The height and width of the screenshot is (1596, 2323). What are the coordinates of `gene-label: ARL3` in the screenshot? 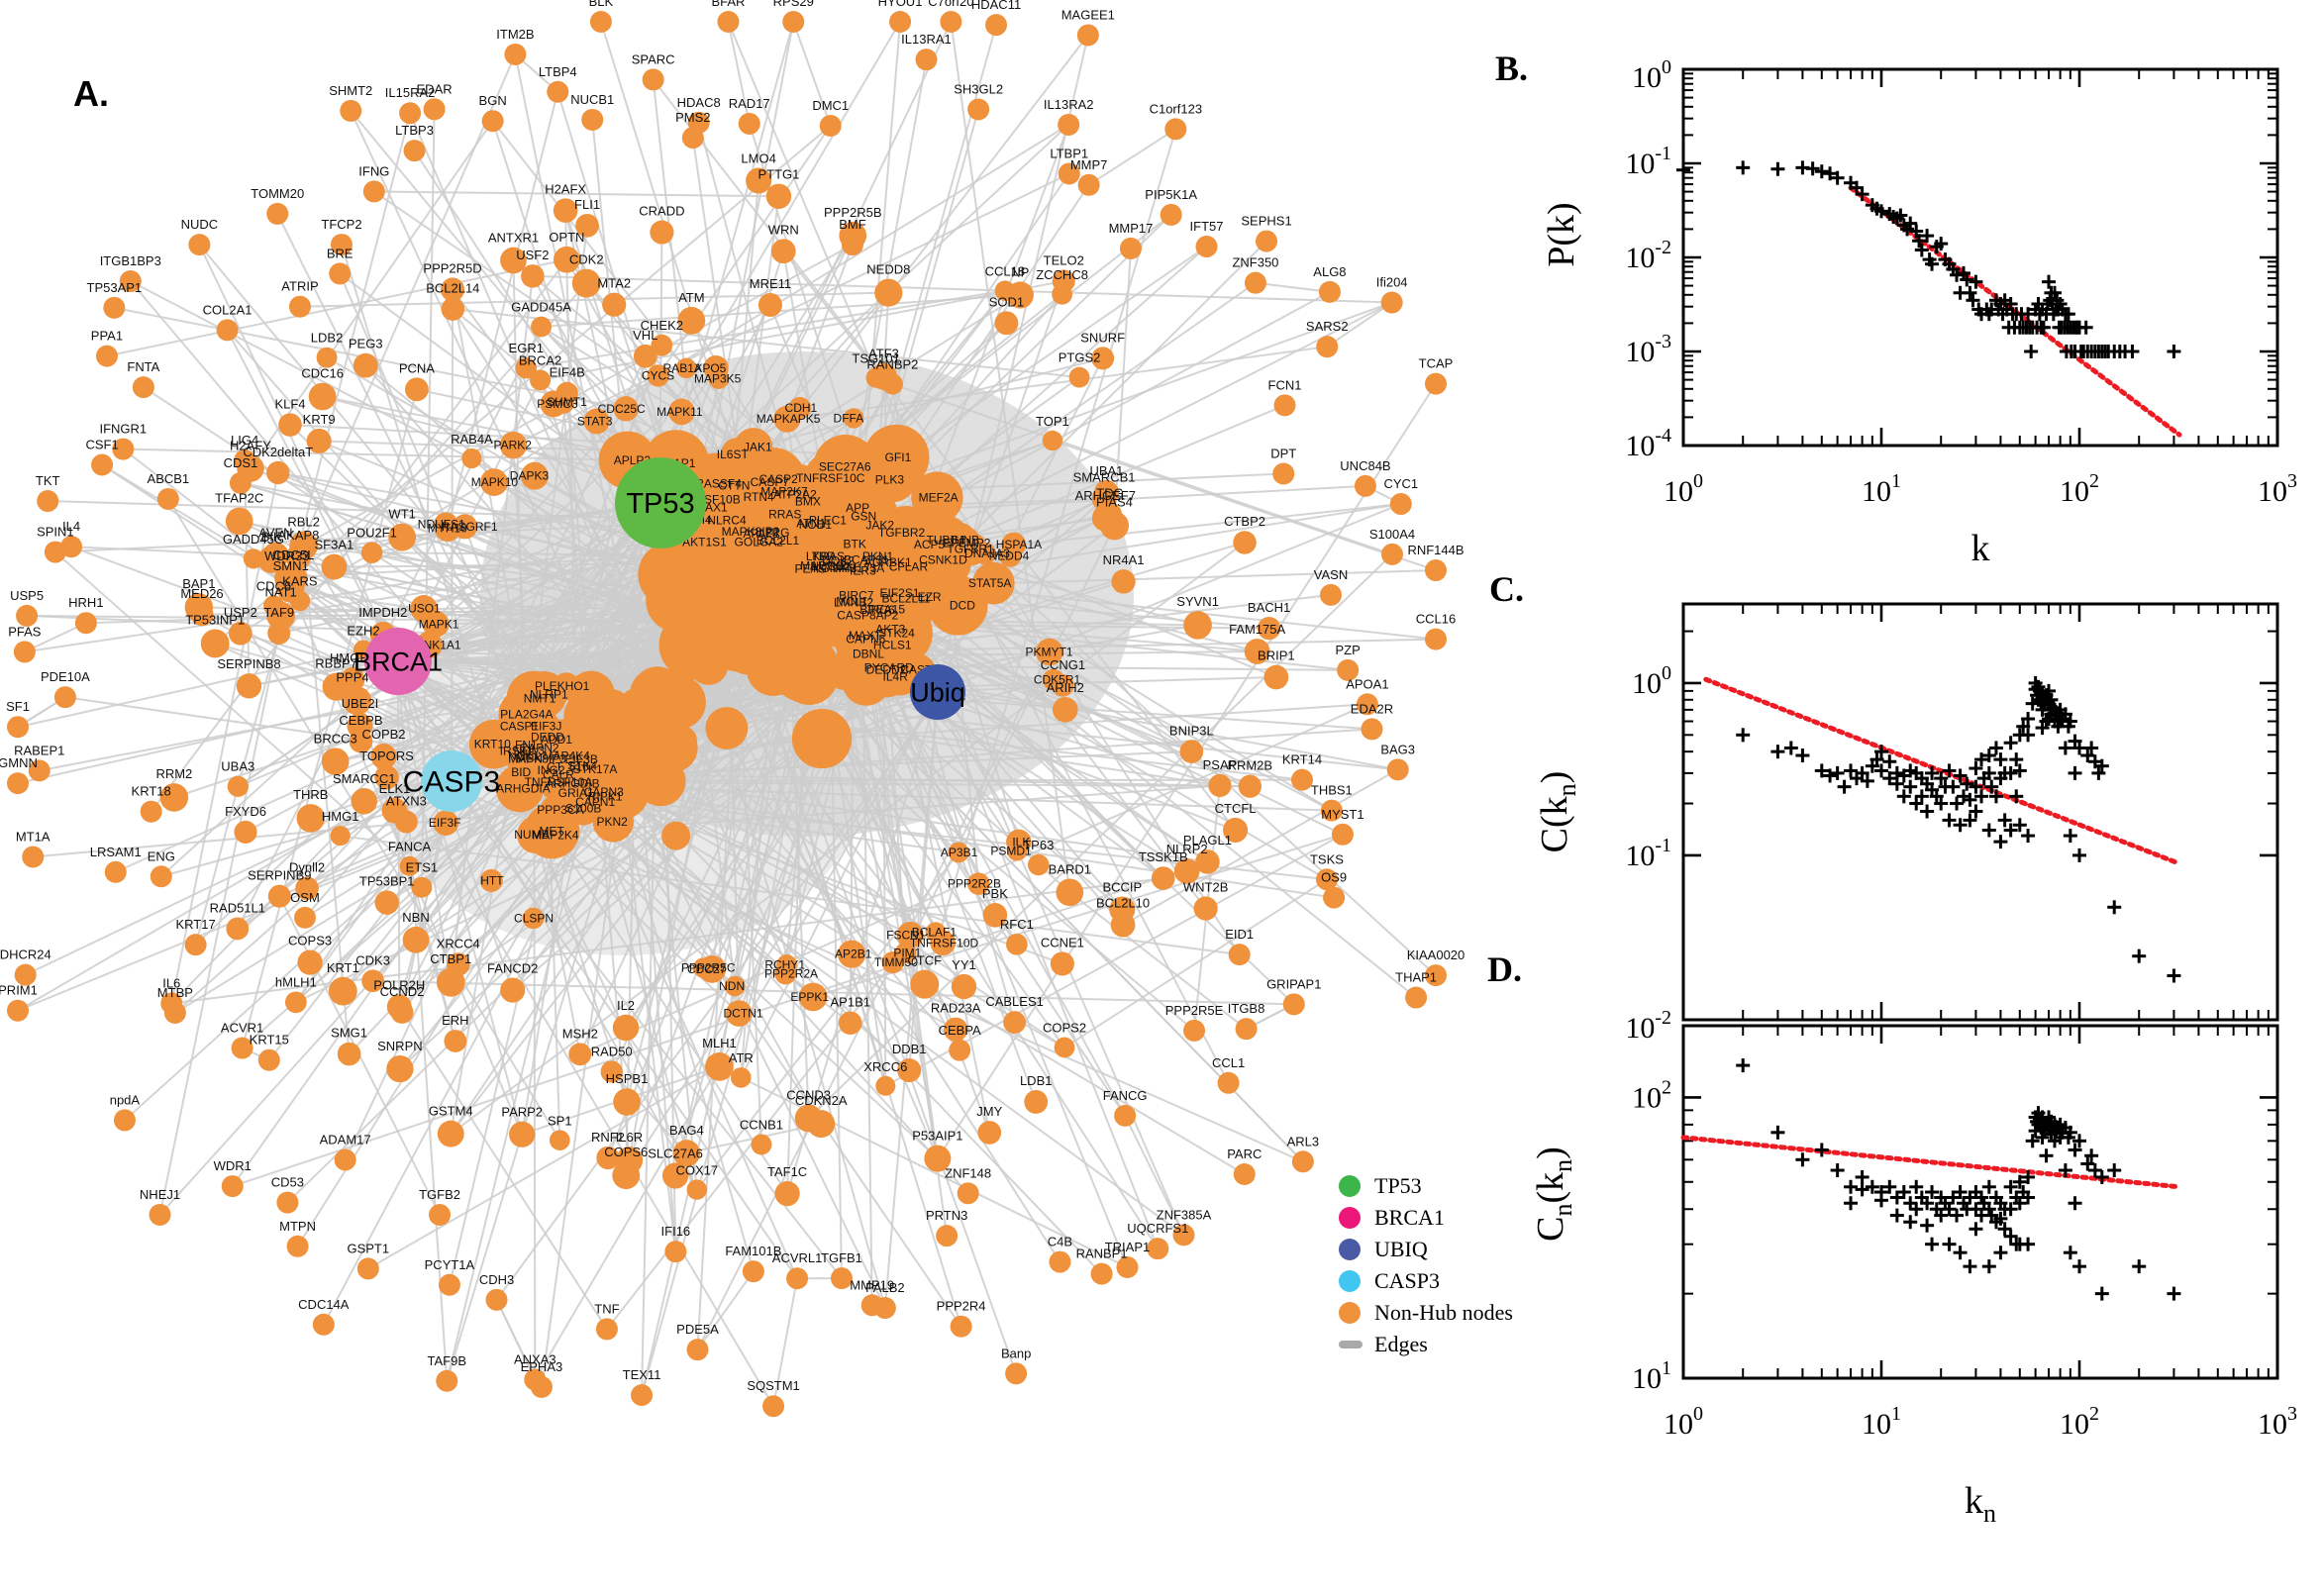 It's located at (1304, 1141).